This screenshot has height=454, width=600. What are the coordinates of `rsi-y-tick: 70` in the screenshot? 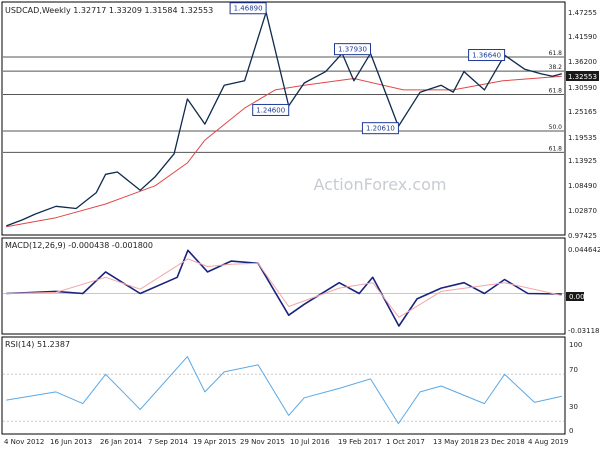 It's located at (573, 370).